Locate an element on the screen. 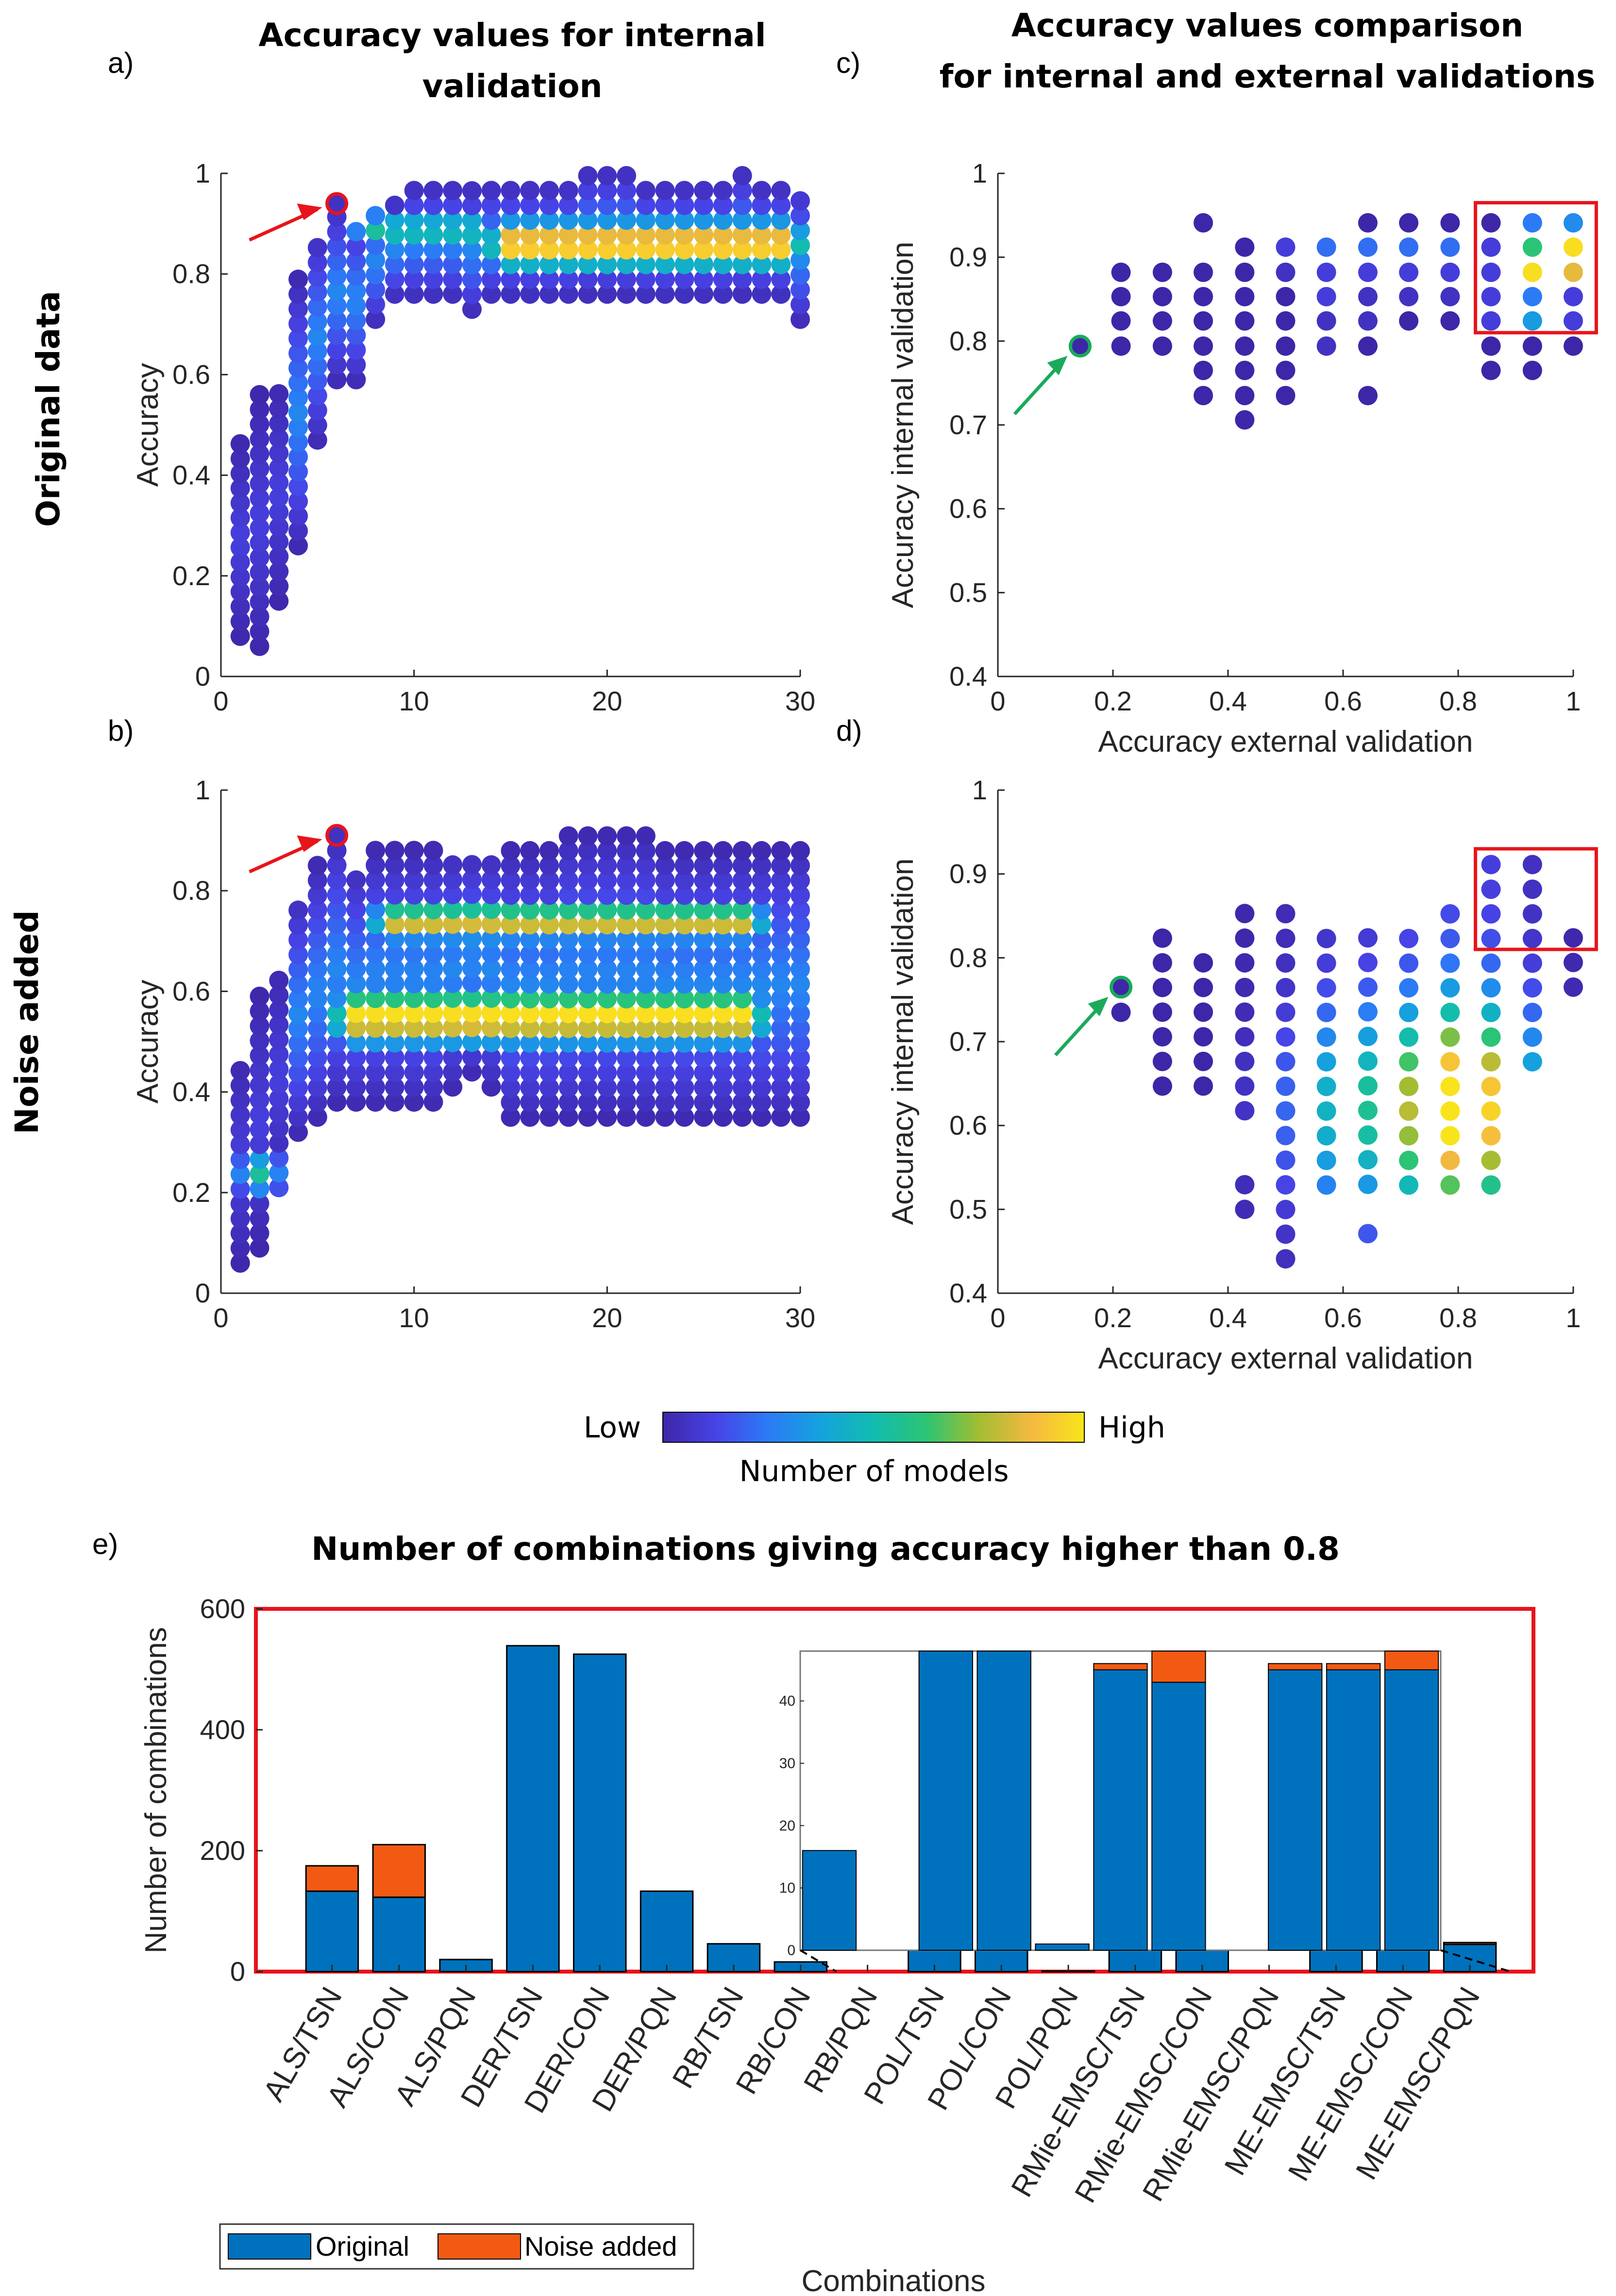 The height and width of the screenshot is (2296, 1616). bar-original is located at coordinates (533, 1809).